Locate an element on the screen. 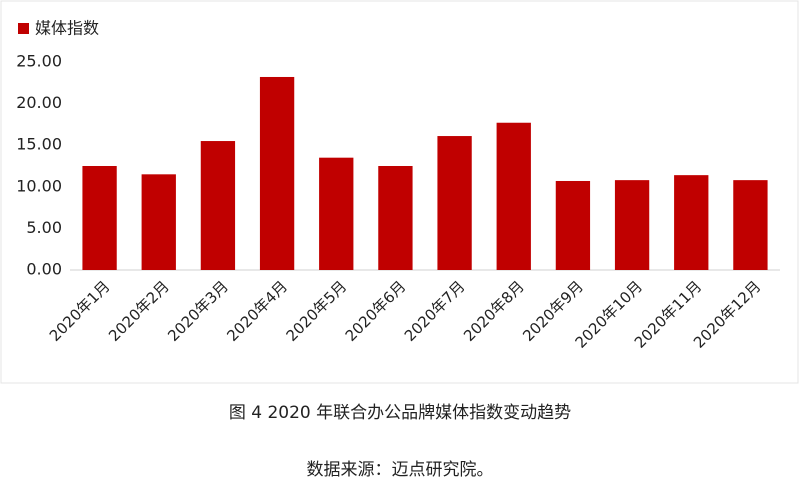  y-tick-label: 0.00 is located at coordinates (44, 269).